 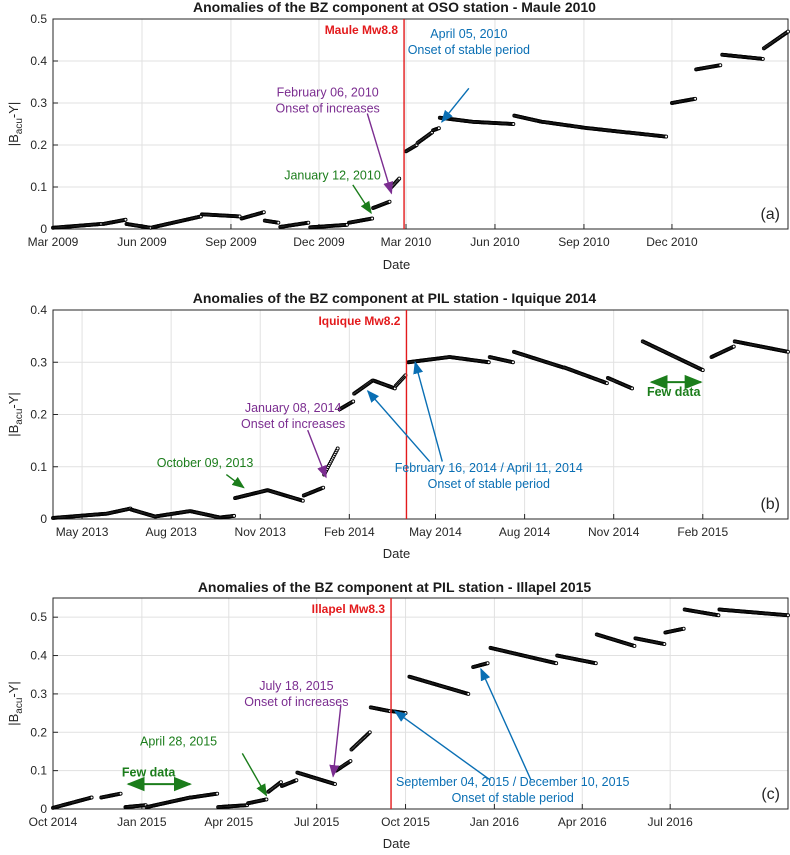 I want to click on x-tick-label: Oct 2015, so click(x=405, y=822).